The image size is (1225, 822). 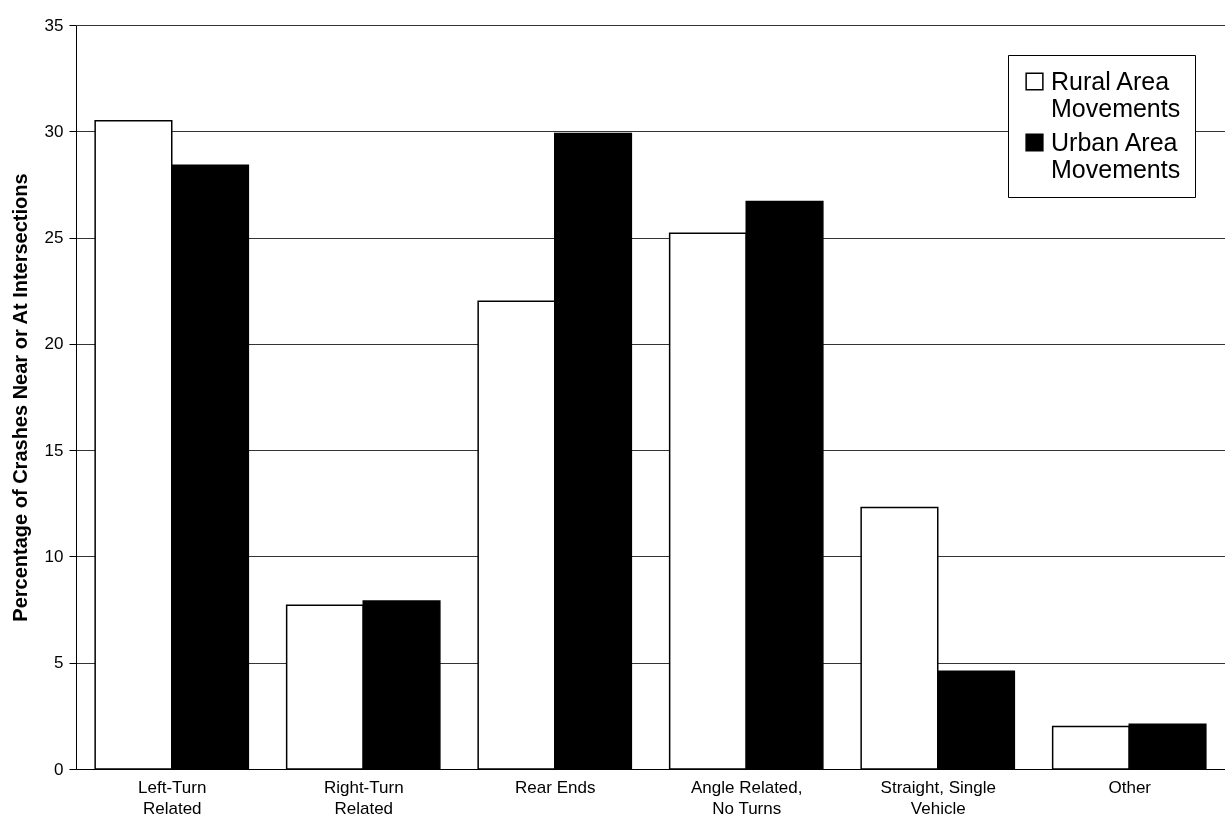 I want to click on y-tick-label: 25, so click(x=54, y=238).